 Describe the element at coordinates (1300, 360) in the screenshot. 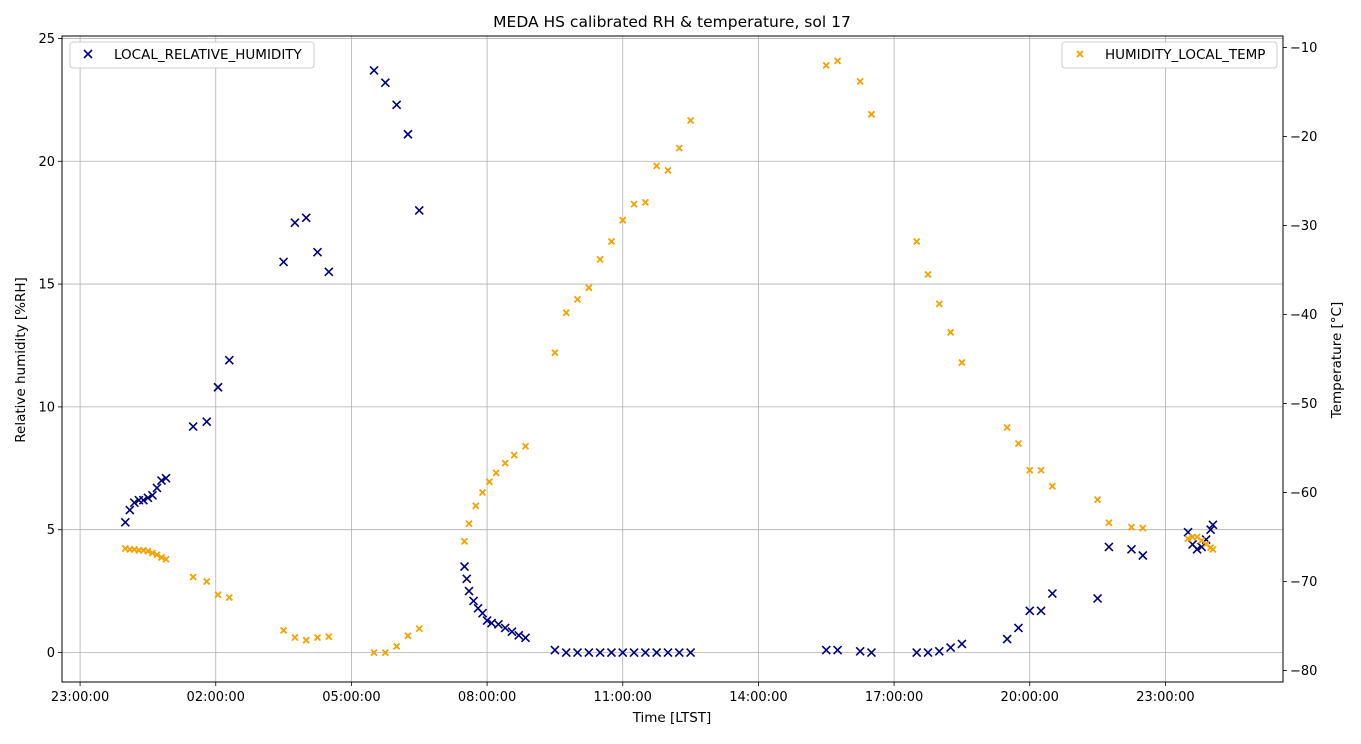

I see `y-axis-right-ticks: −80 −70 −60 −50 −40 −30 −20 −10` at that location.